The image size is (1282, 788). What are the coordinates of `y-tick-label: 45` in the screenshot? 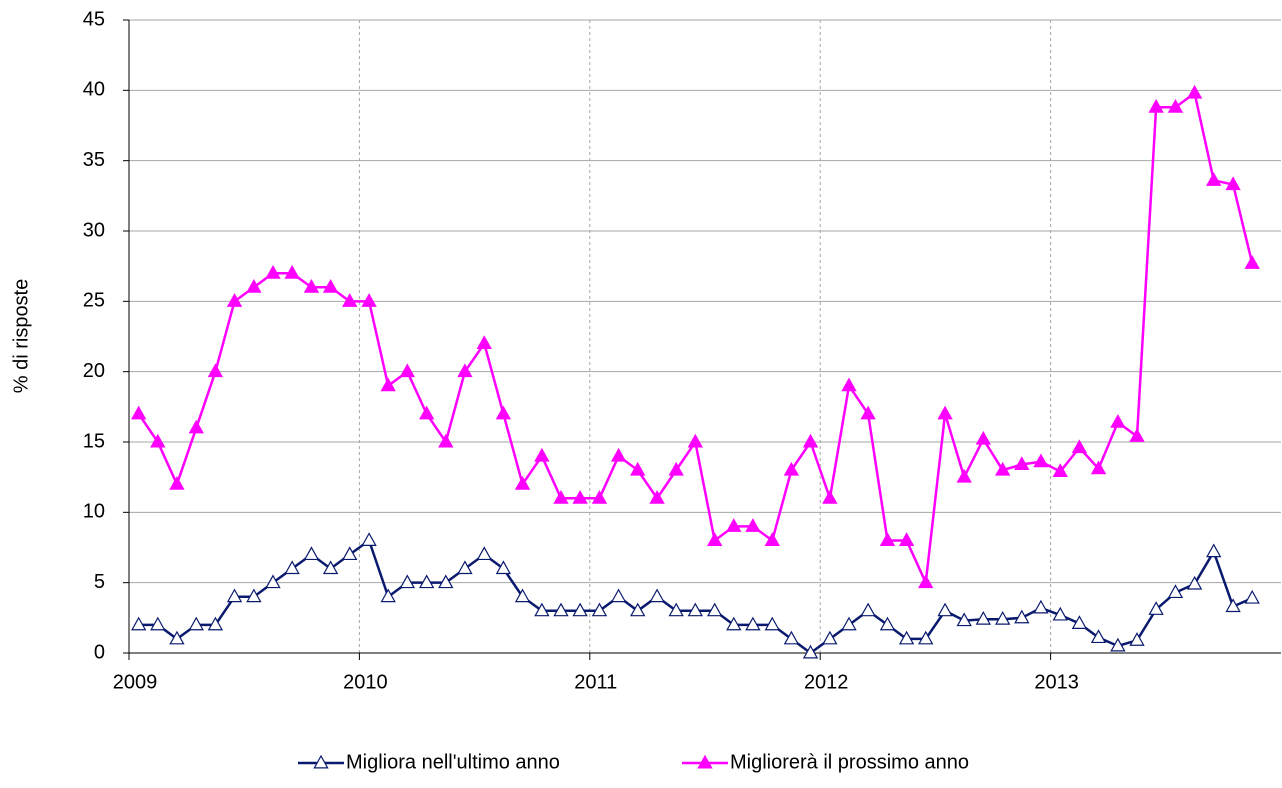 It's located at (94, 19).